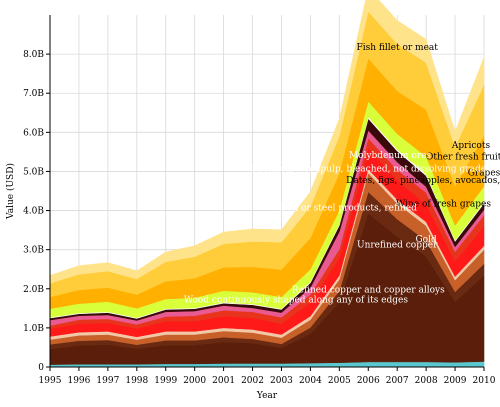 The height and width of the screenshot is (407, 500). I want to click on x-tick-label: 2002, so click(252, 381).